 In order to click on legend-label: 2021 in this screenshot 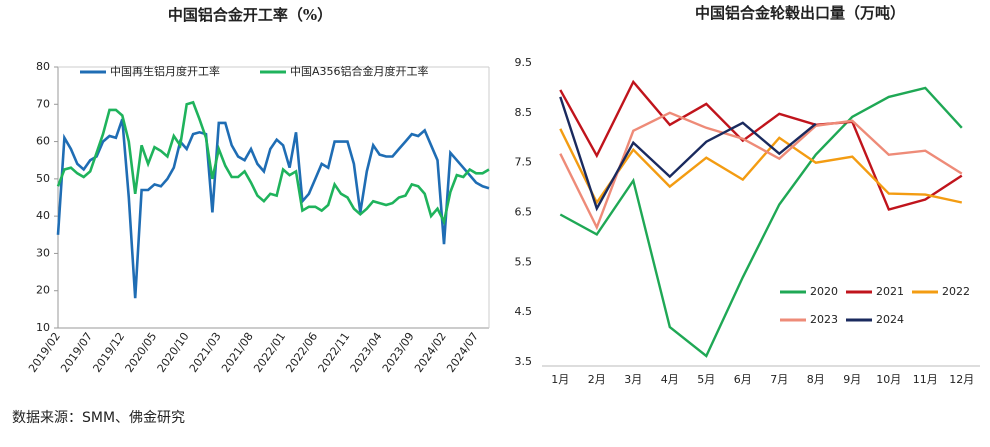, I will do `click(890, 291)`.